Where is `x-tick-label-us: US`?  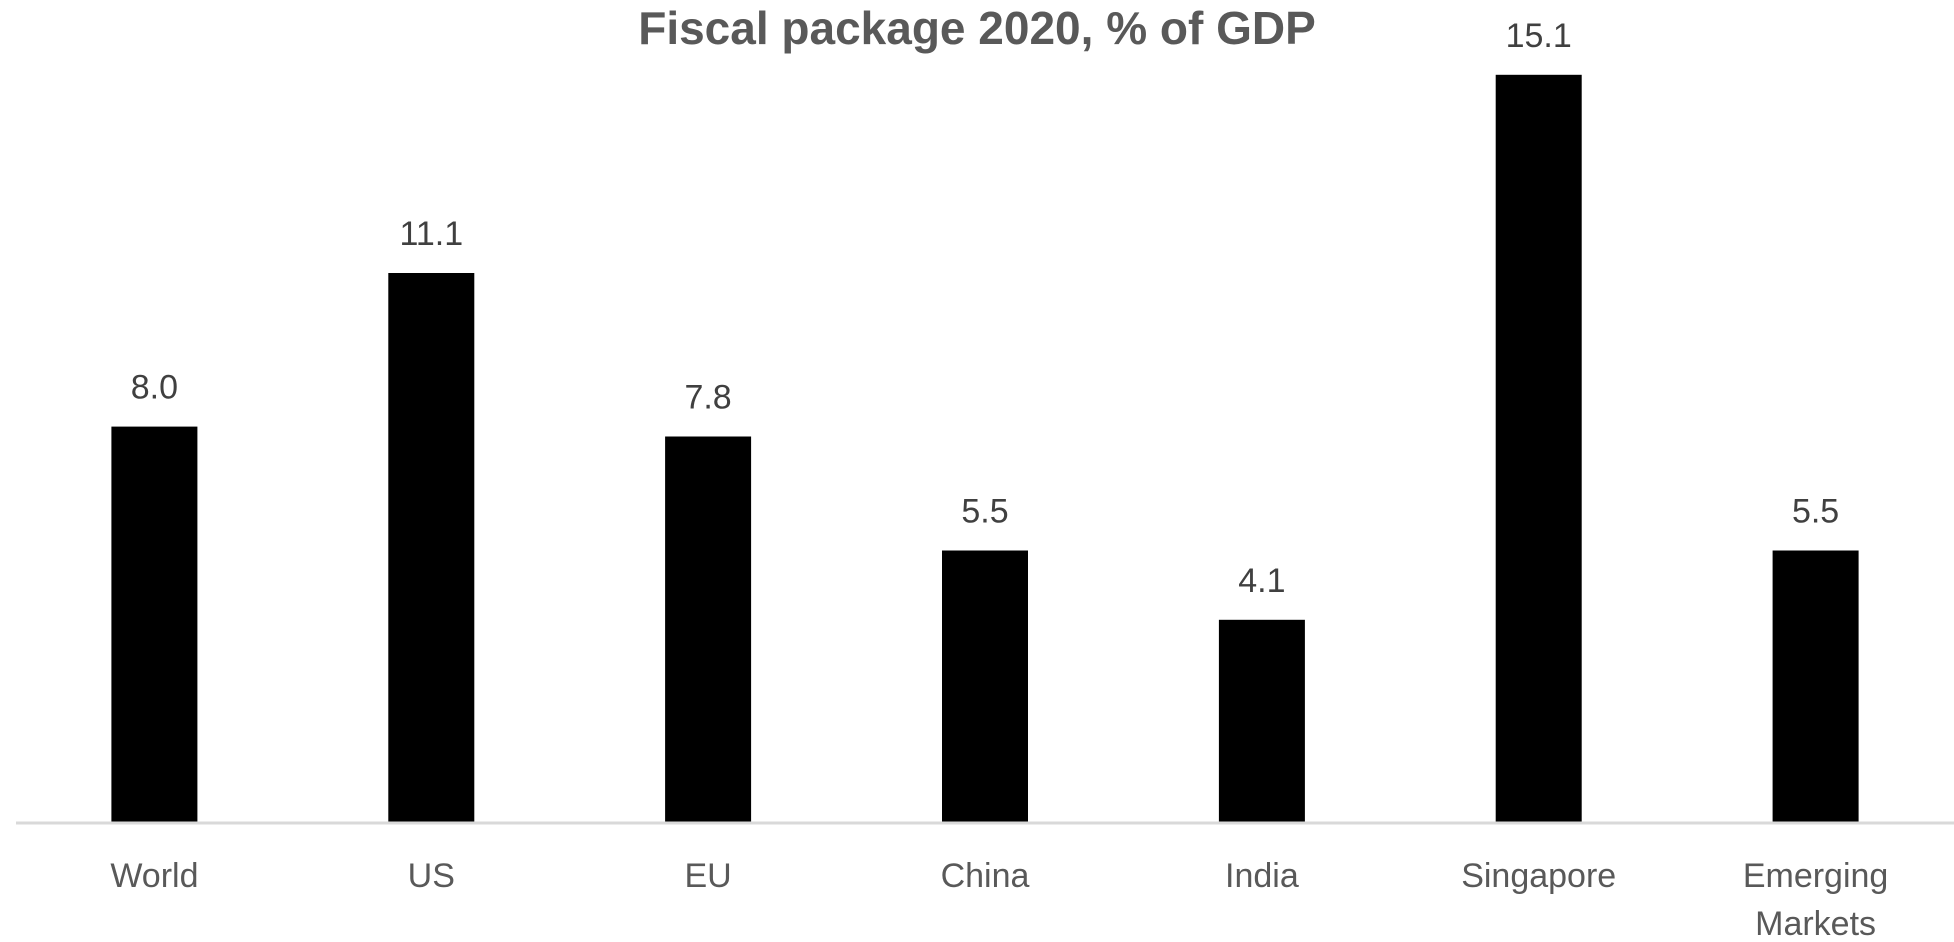
x-tick-label-us: US is located at coordinates (431, 876).